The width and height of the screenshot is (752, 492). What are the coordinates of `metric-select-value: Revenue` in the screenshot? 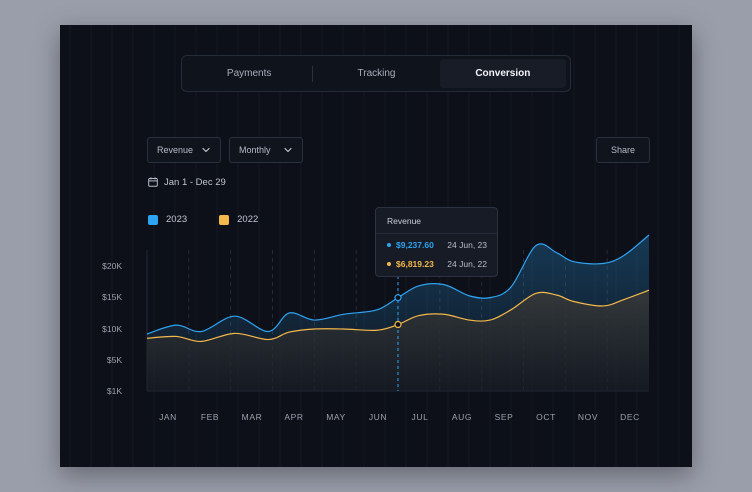 It's located at (175, 150).